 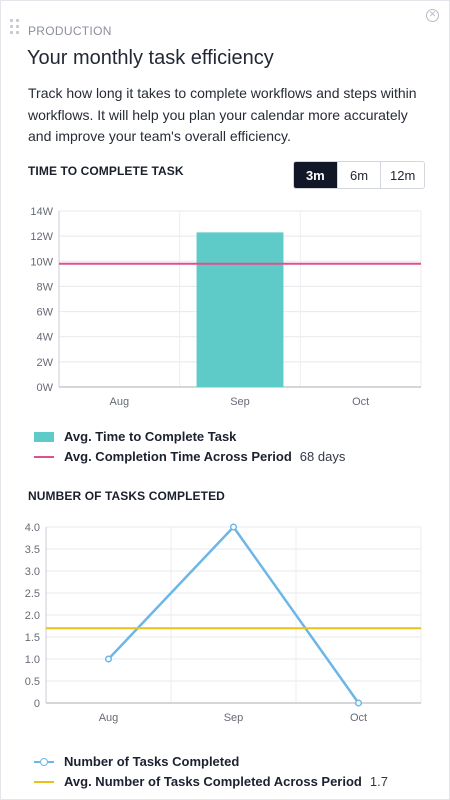 What do you see at coordinates (378, 781) in the screenshot?
I see `legend-value: 1.7` at bounding box center [378, 781].